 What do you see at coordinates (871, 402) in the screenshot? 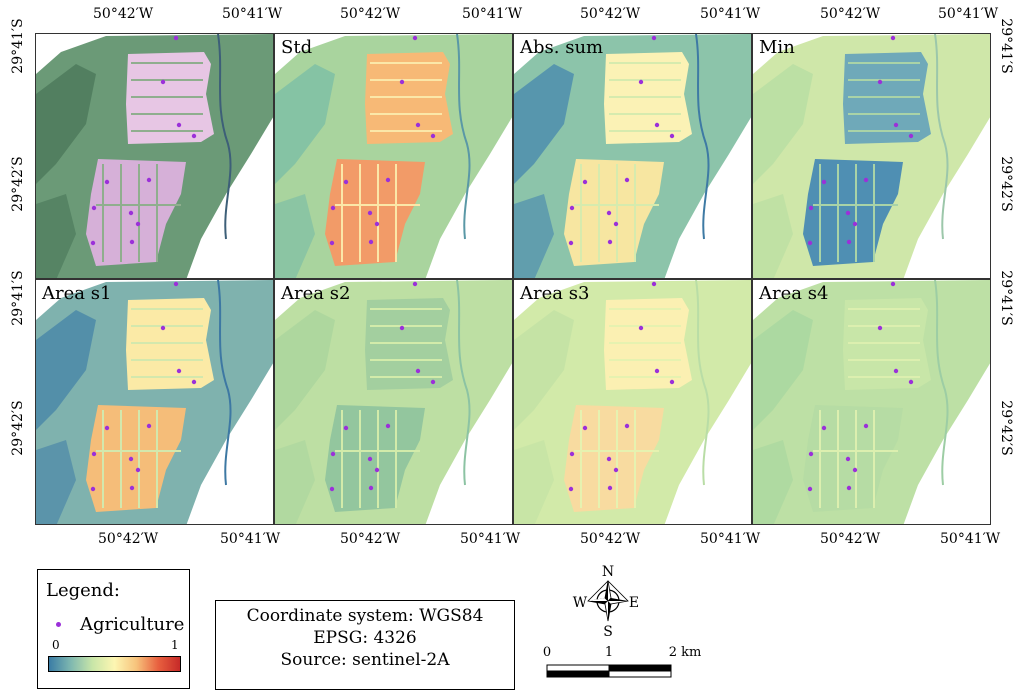
I see `map-panel-area-s4: Area s4` at bounding box center [871, 402].